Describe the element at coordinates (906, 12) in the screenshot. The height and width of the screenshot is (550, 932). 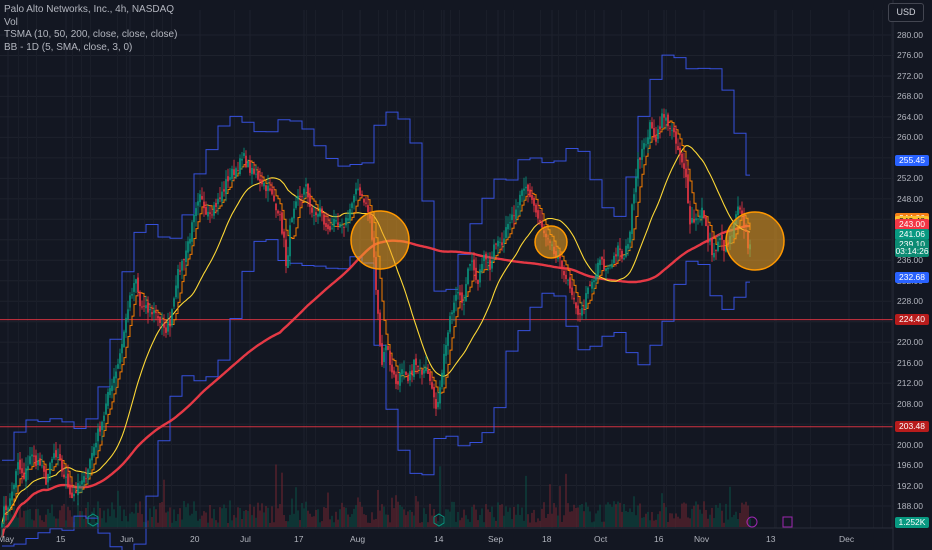
I see `currency-button: USD` at that location.